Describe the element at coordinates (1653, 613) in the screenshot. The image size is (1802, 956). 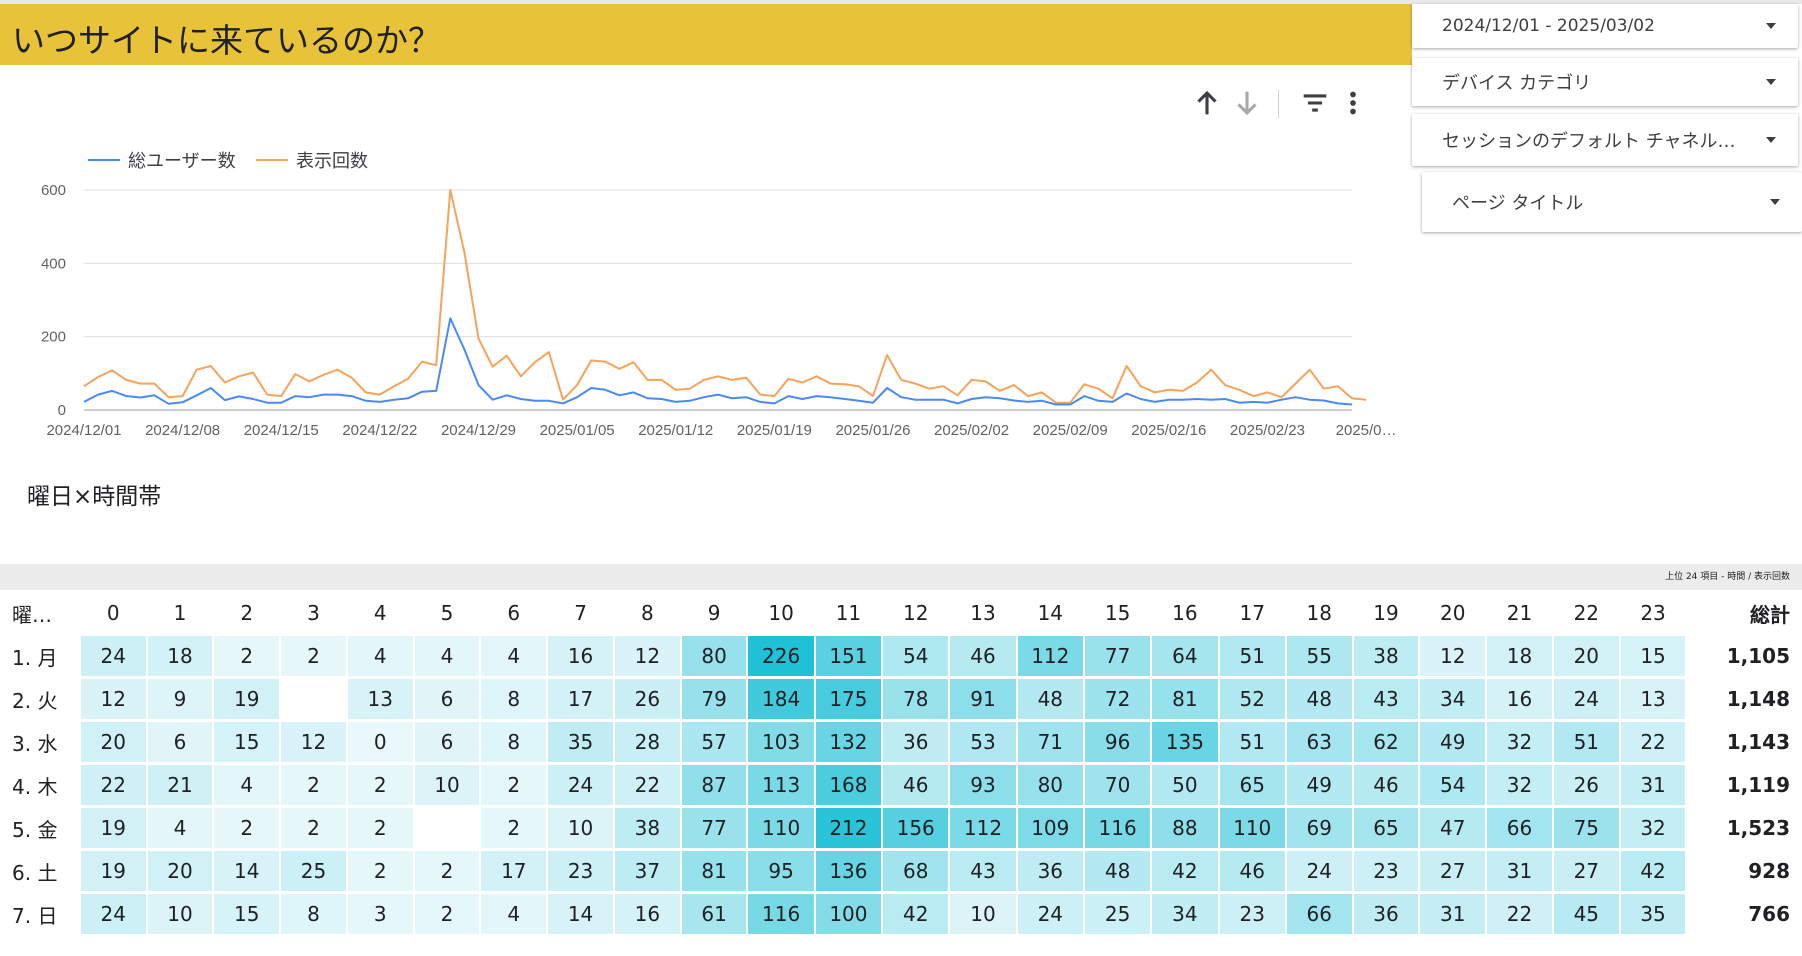
I see `column-header: 23` at that location.